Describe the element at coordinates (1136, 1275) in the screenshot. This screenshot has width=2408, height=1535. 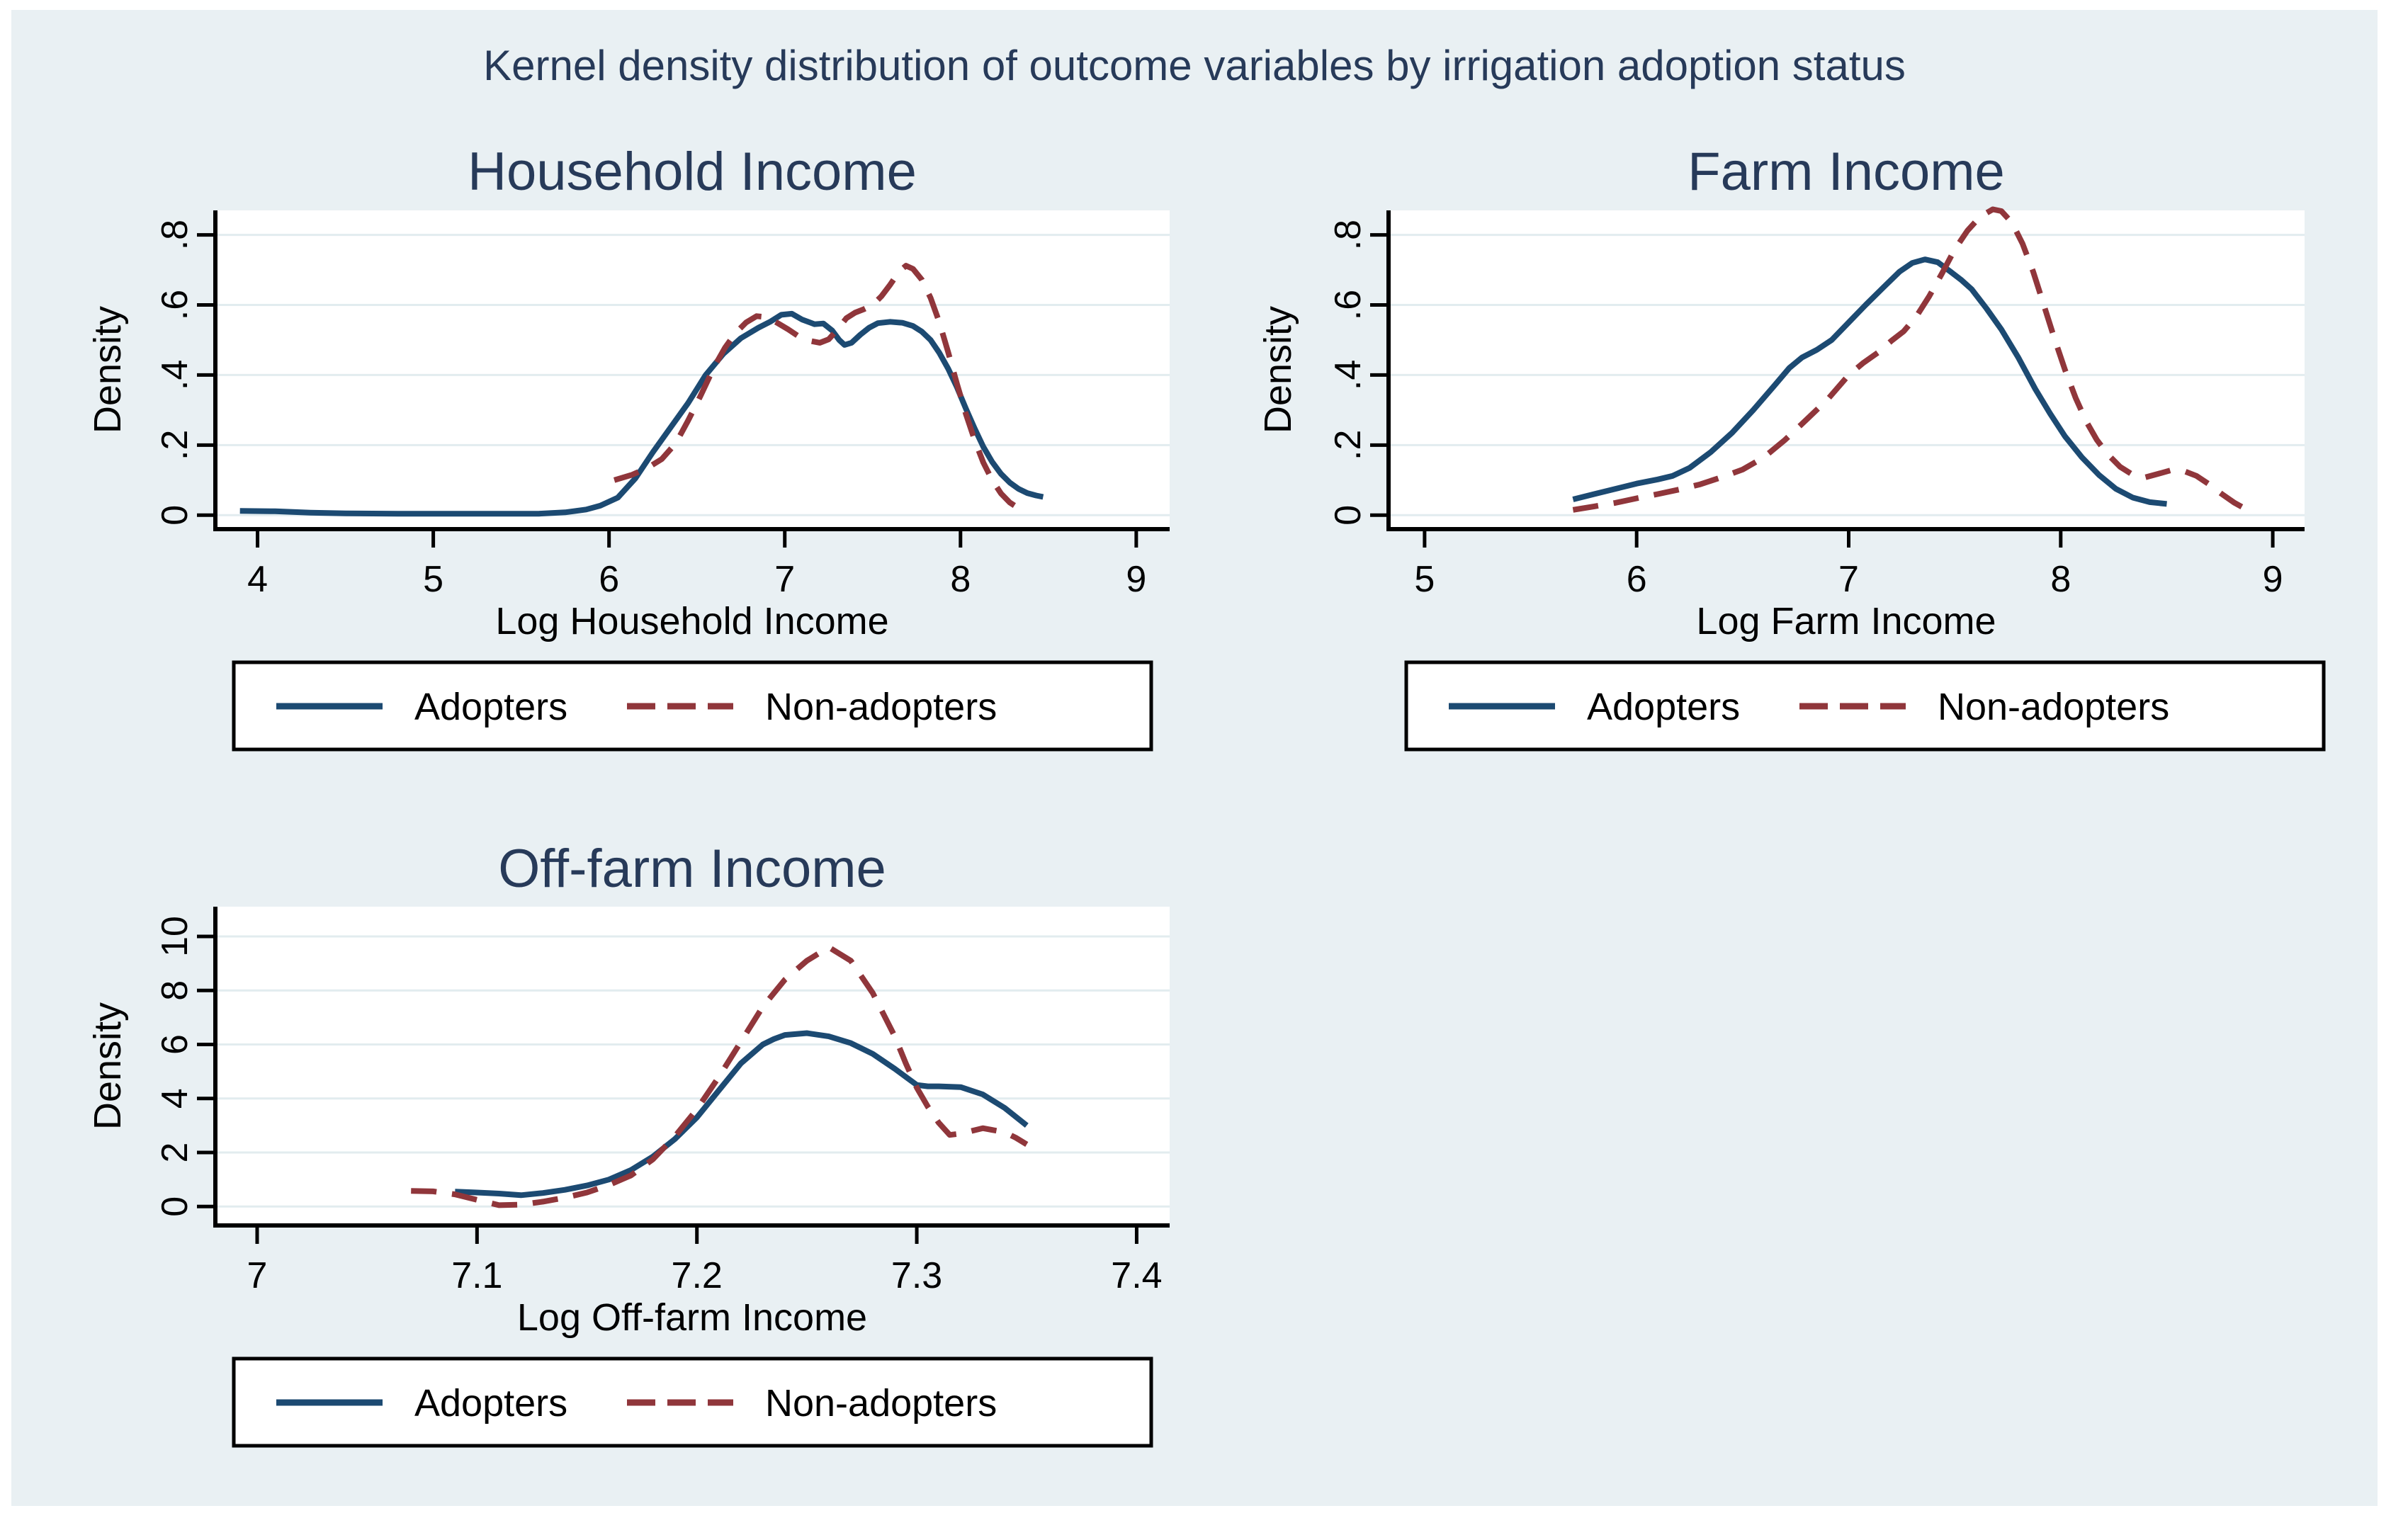
I see `x-tick-label: 7.4` at that location.